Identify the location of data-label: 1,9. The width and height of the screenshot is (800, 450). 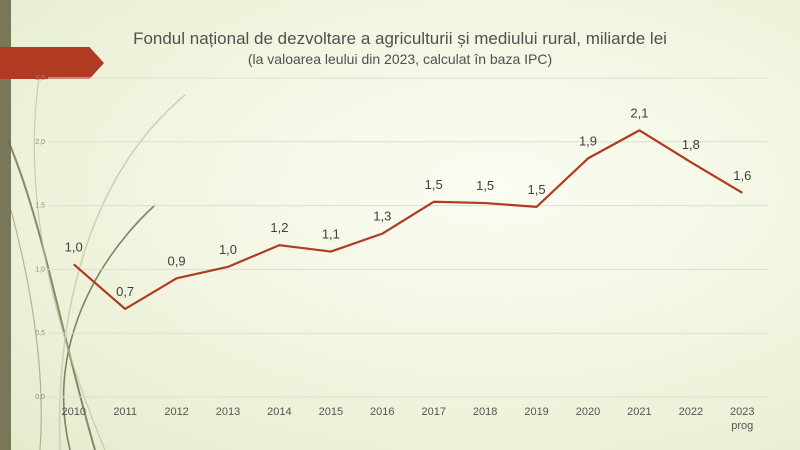
(588, 140).